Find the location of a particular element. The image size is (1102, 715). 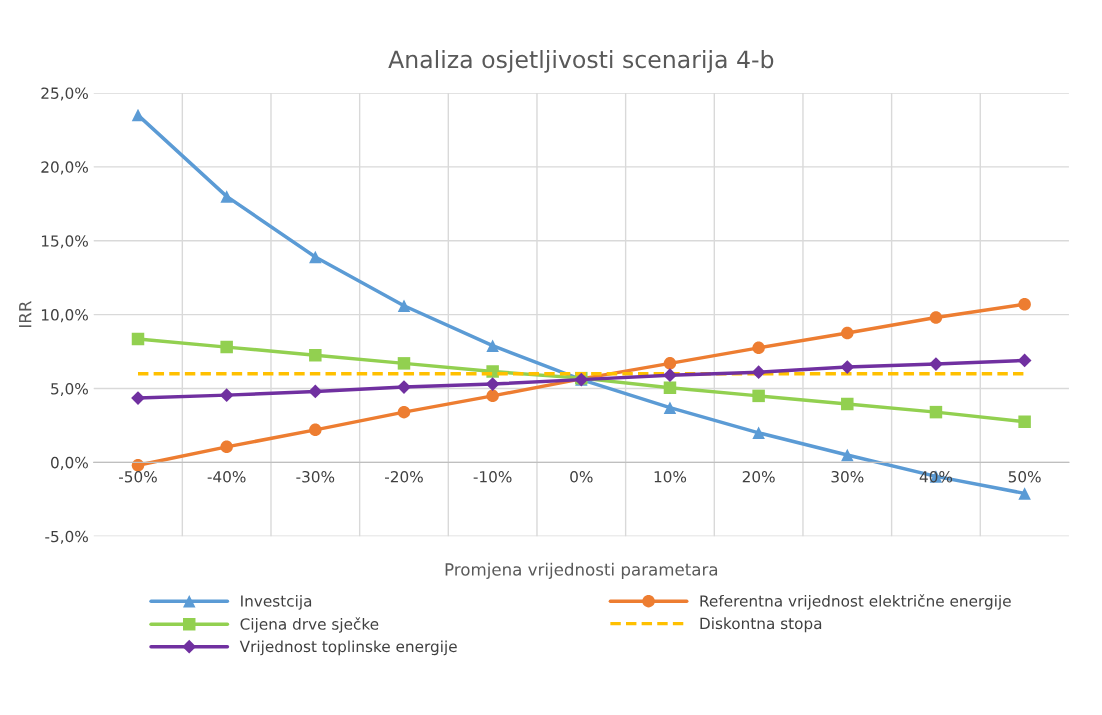

legend-label: Vrijednost toplinske energije is located at coordinates (348, 648).